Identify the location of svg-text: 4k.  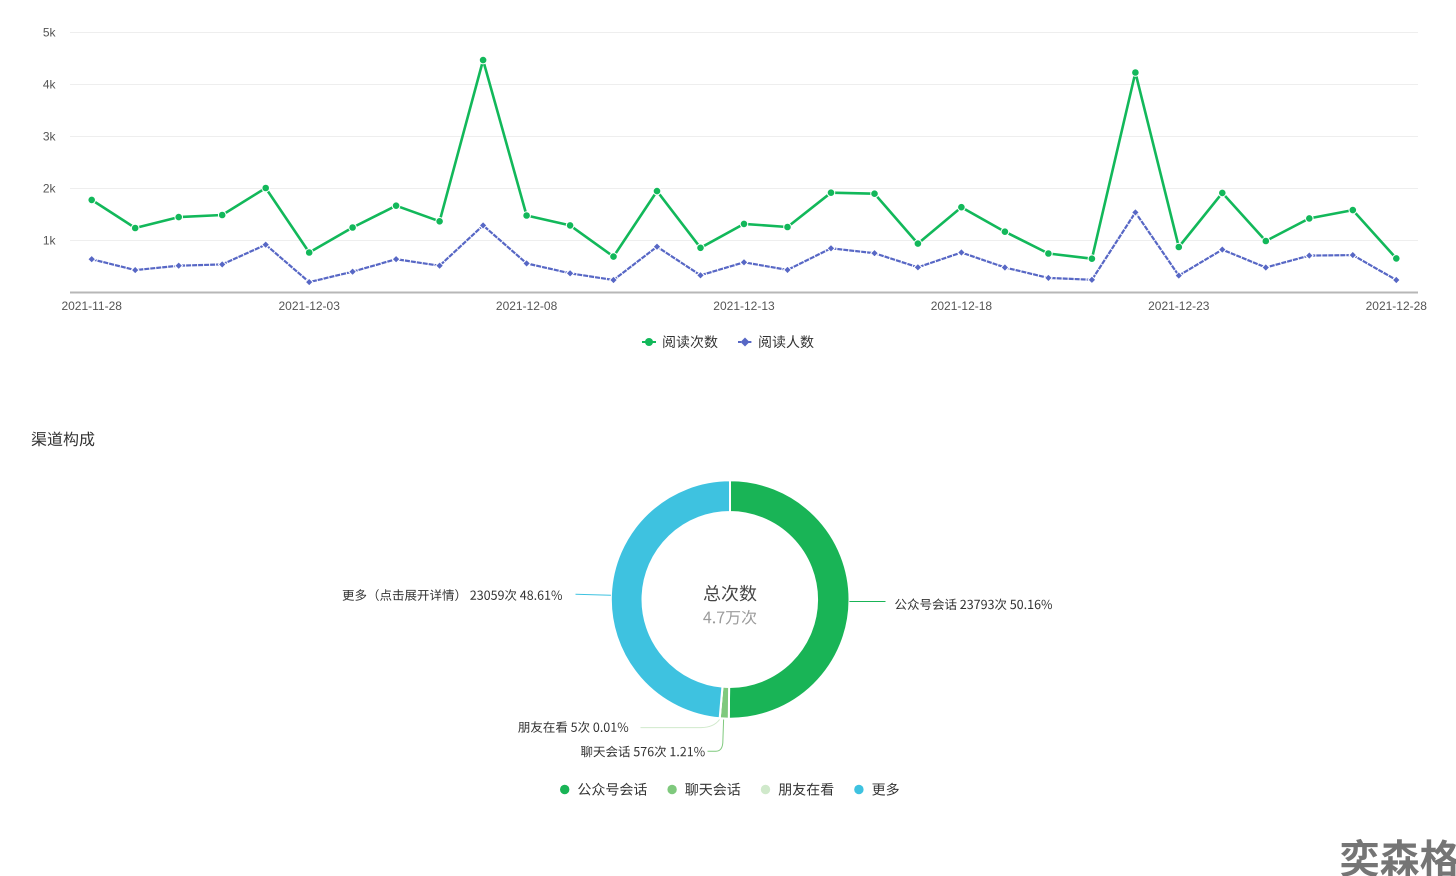
(50, 85).